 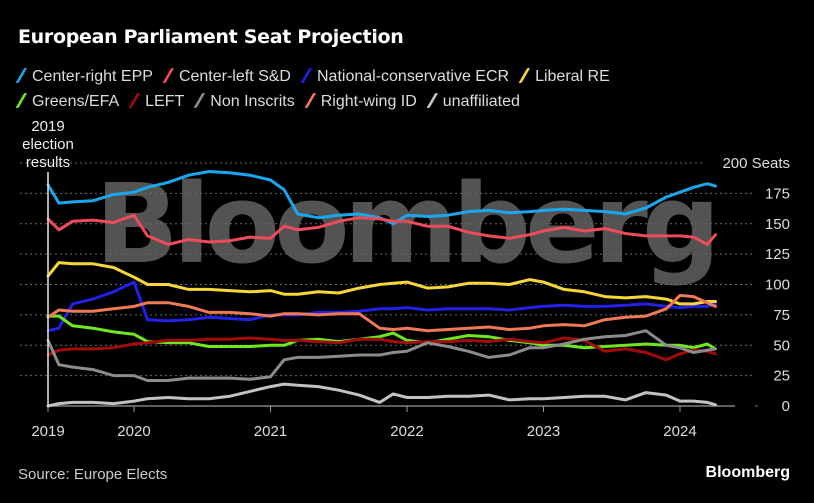 I want to click on legend-item: Center-left S&D, so click(x=226, y=76).